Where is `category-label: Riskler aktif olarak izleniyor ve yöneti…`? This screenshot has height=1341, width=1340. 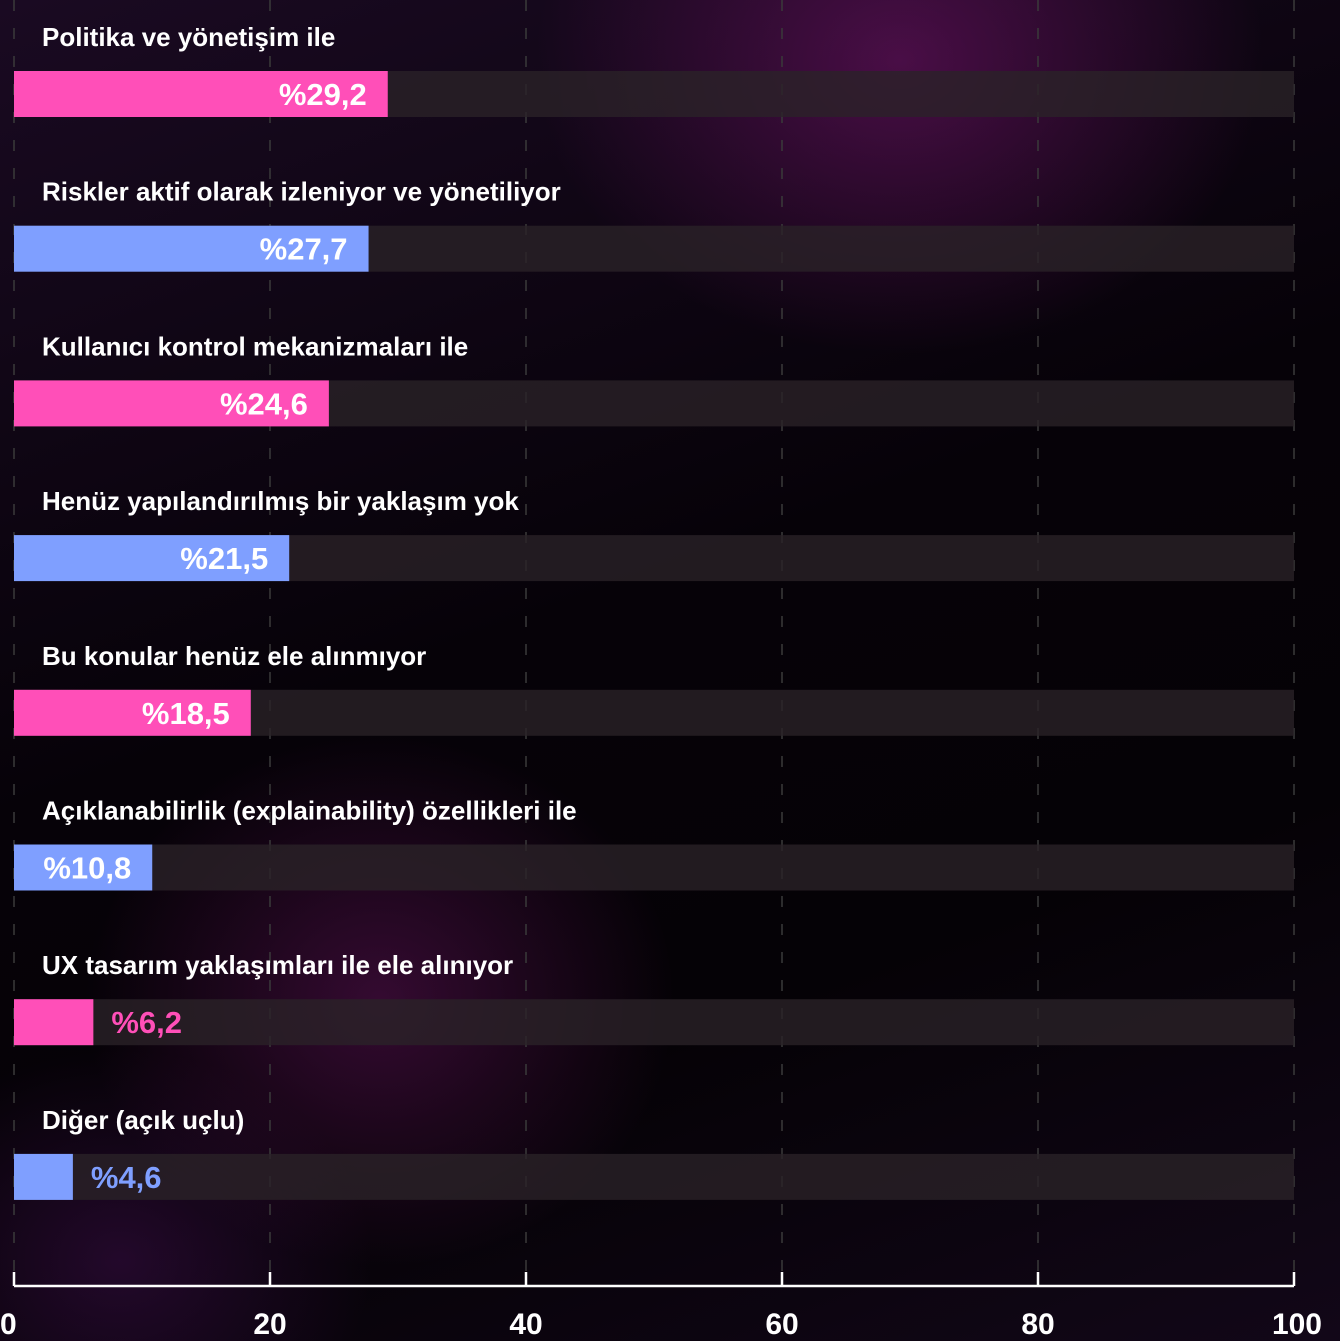 category-label: Riskler aktif olarak izleniyor ve yöneti… is located at coordinates (301, 192).